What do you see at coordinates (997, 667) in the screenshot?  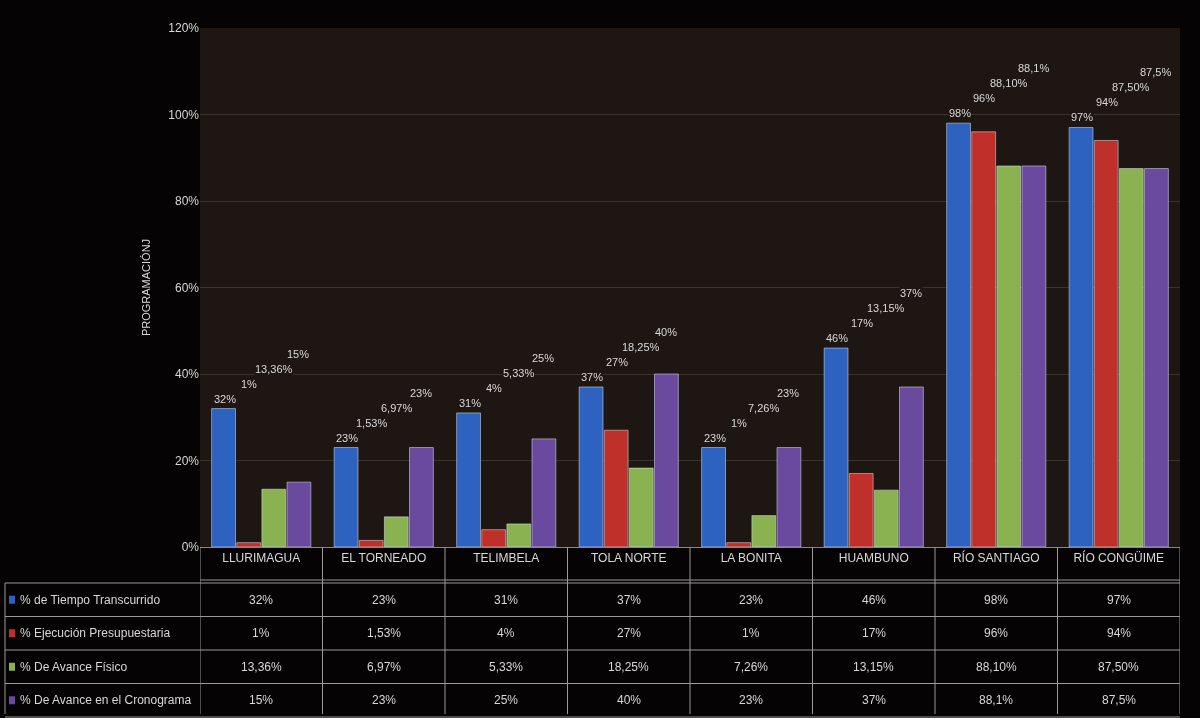 I see `data-label: 88,10%` at bounding box center [997, 667].